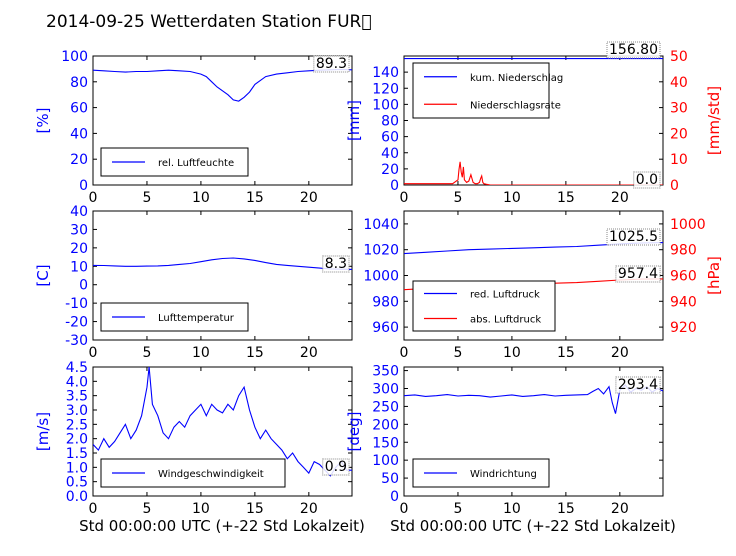  I want to click on y-tick-label: 4.0, so click(77, 382).